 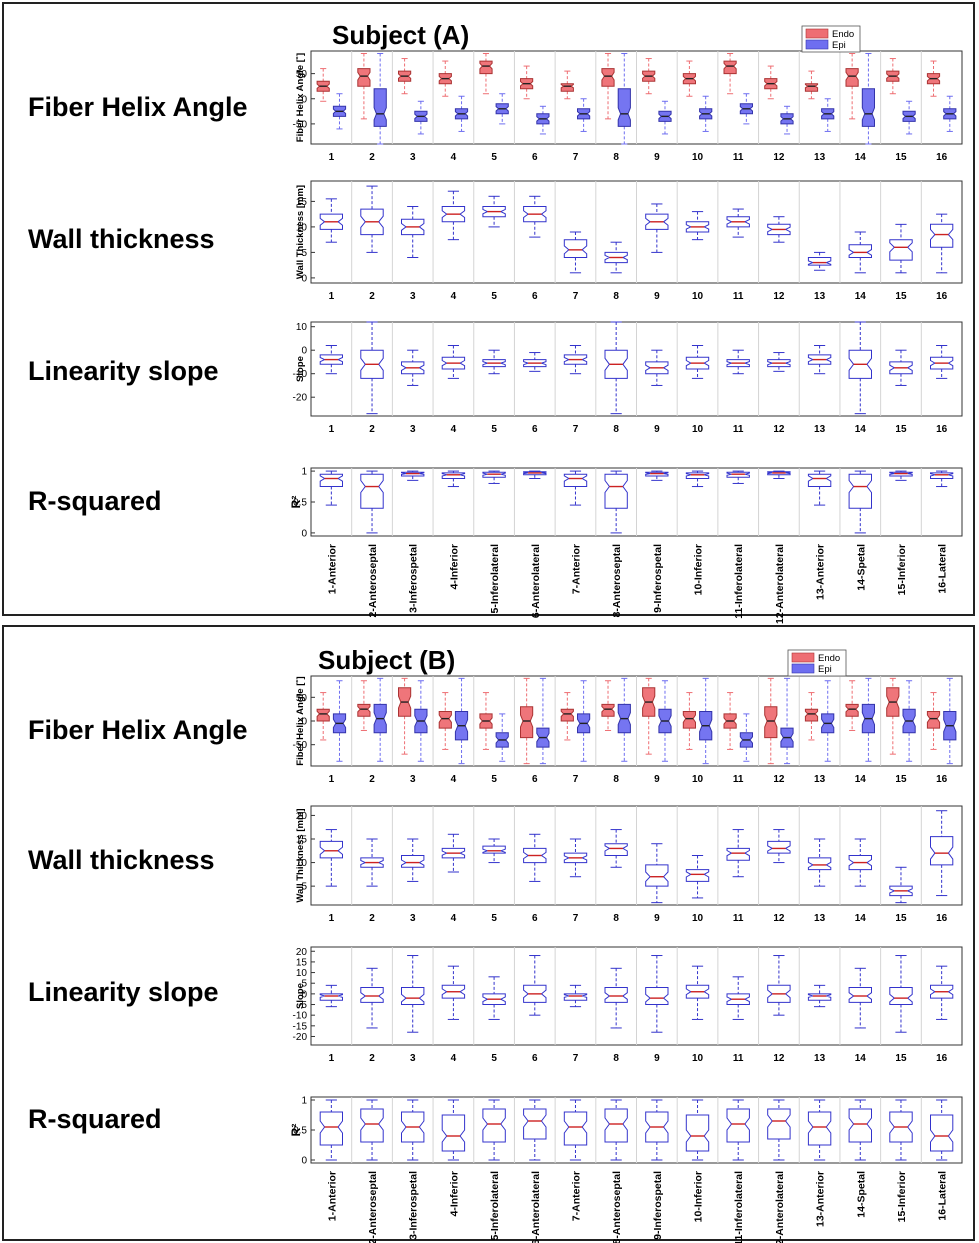 I want to click on x-tick-label: 12-Anterolateral, so click(x=780, y=584).